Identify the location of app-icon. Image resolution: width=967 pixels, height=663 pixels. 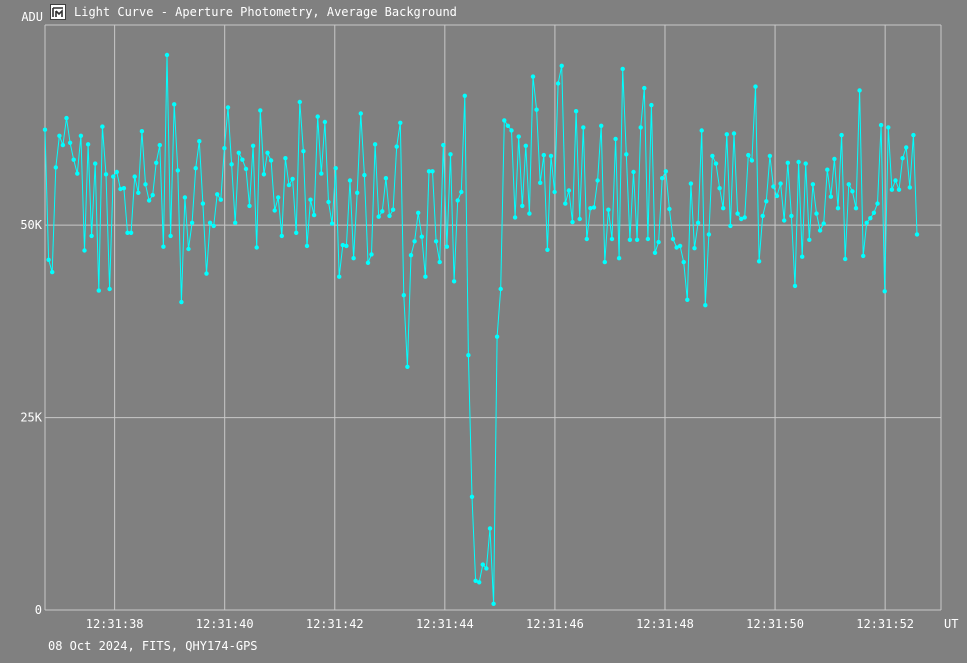
(58, 12).